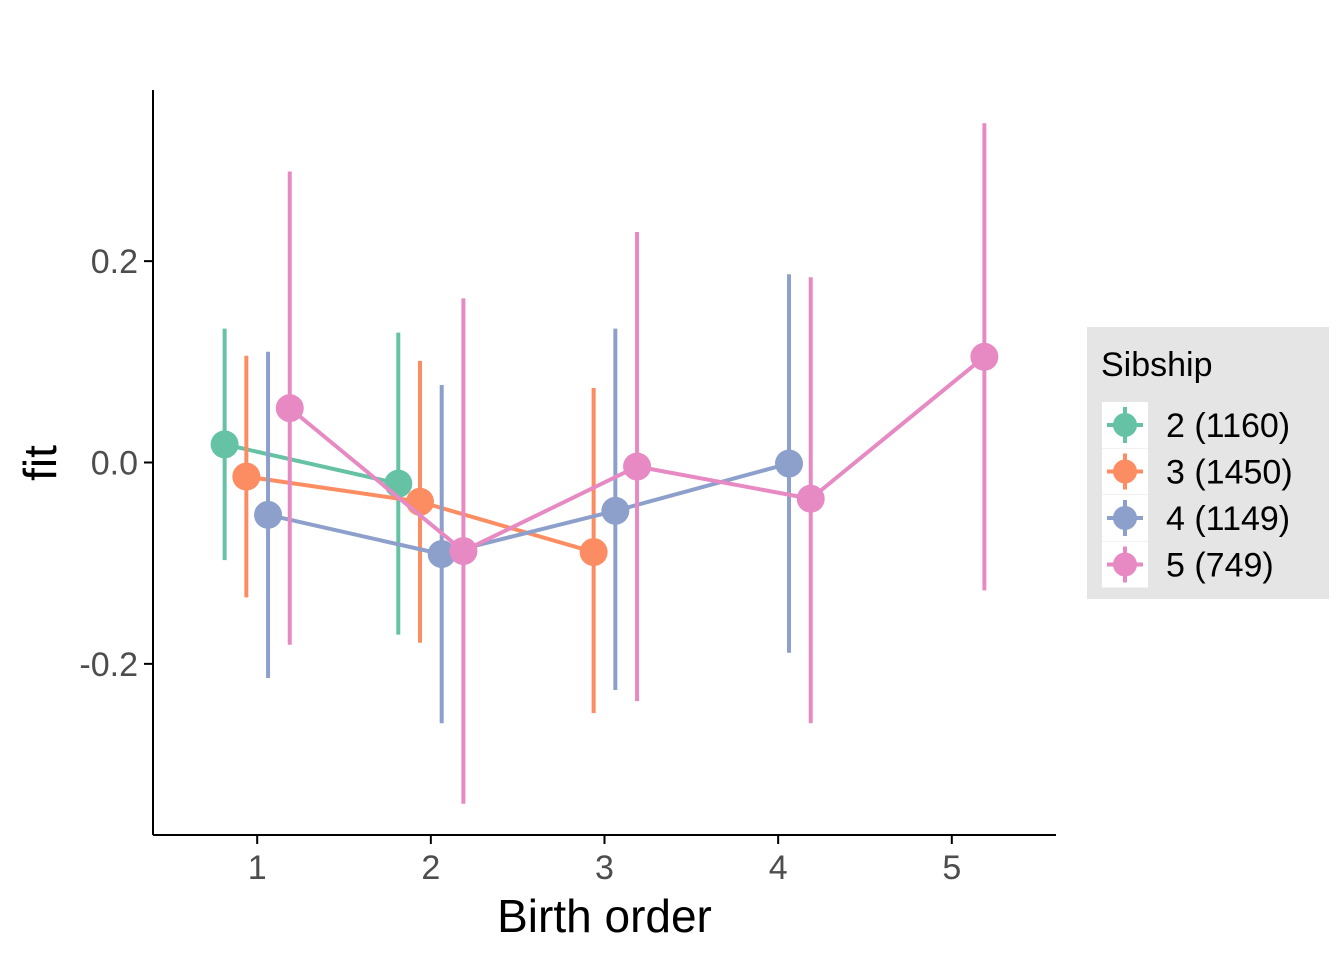 The width and height of the screenshot is (1344, 960). I want to click on legend-title: Sibship, so click(1157, 365).